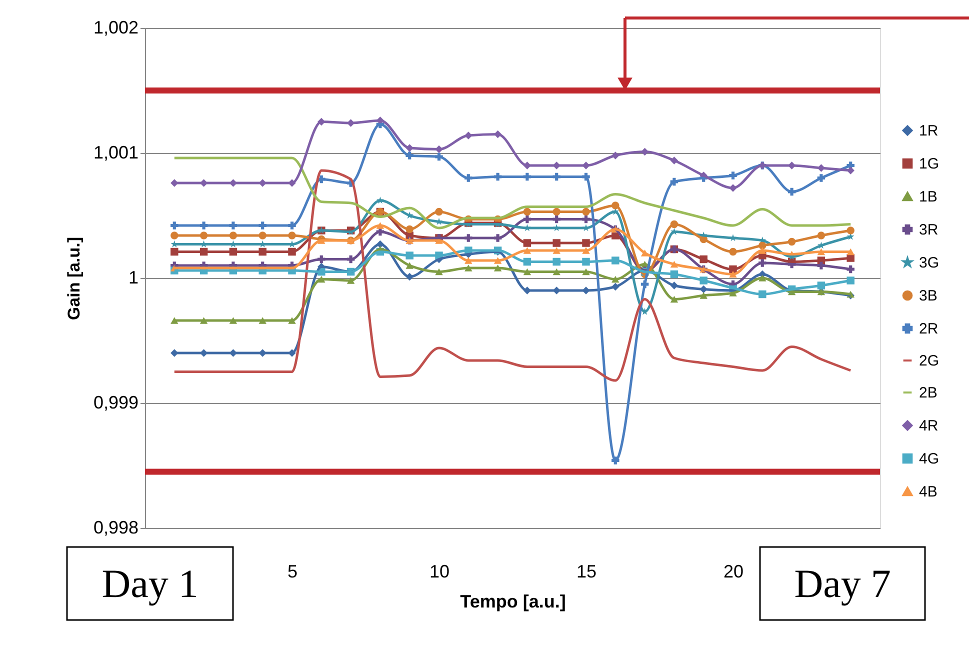 The height and width of the screenshot is (646, 969). I want to click on y-axis-title: Gain [a.u.], so click(74, 278).